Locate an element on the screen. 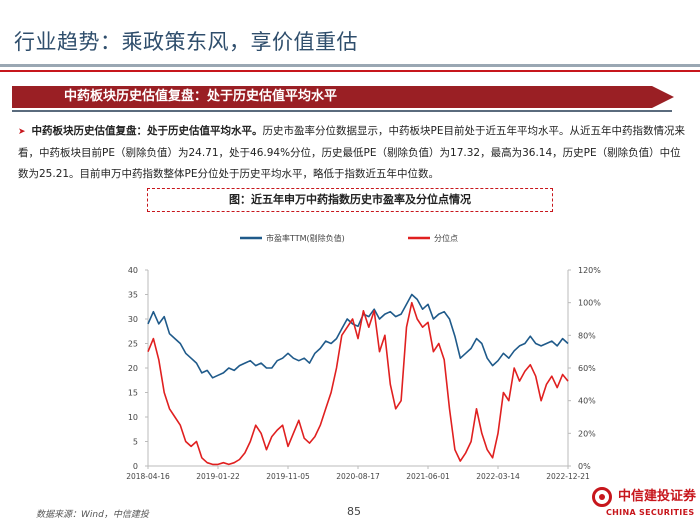  legend-pe-label: 市盈率TTM(剔除负值) is located at coordinates (305, 238).